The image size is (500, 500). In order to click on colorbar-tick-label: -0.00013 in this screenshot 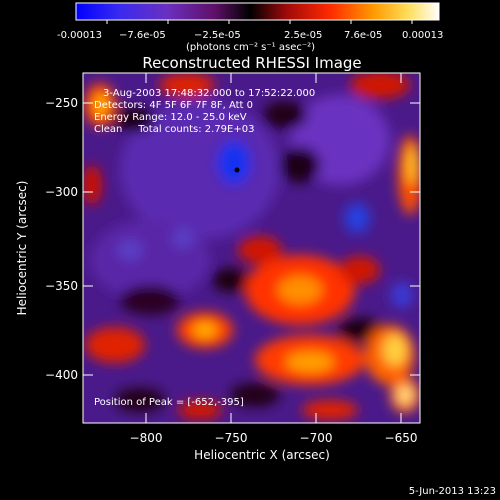, I will do `click(79, 35)`.